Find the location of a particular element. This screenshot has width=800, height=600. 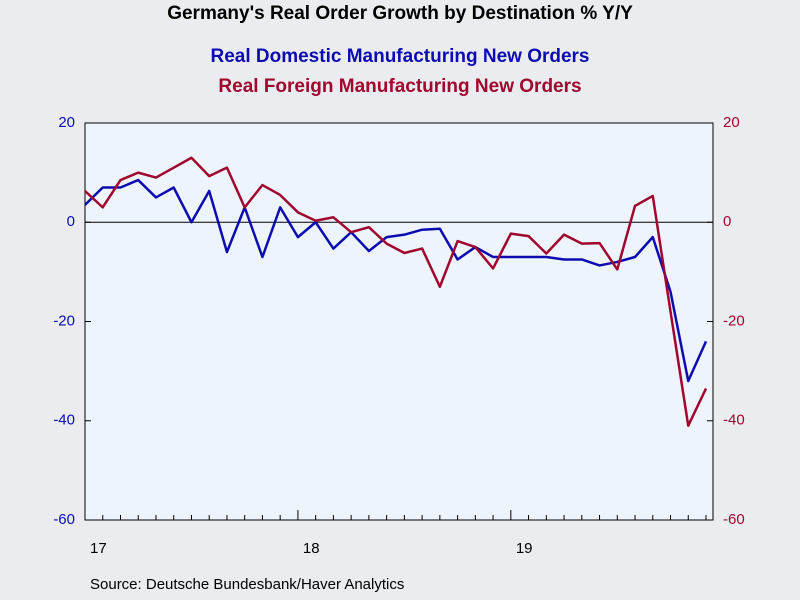

y2-tick-label: -20 is located at coordinates (734, 320).